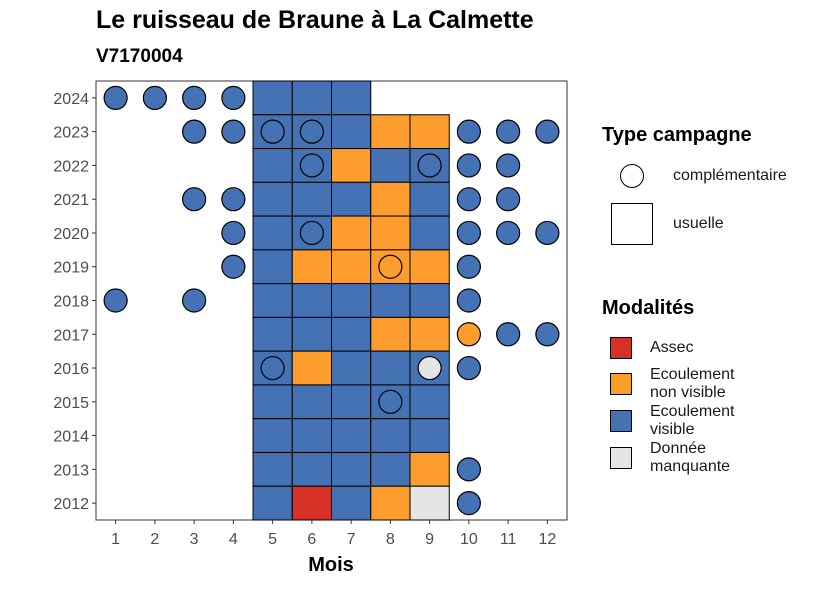  Describe the element at coordinates (677, 135) in the screenshot. I see `legend-type-title: Type campagne` at that location.